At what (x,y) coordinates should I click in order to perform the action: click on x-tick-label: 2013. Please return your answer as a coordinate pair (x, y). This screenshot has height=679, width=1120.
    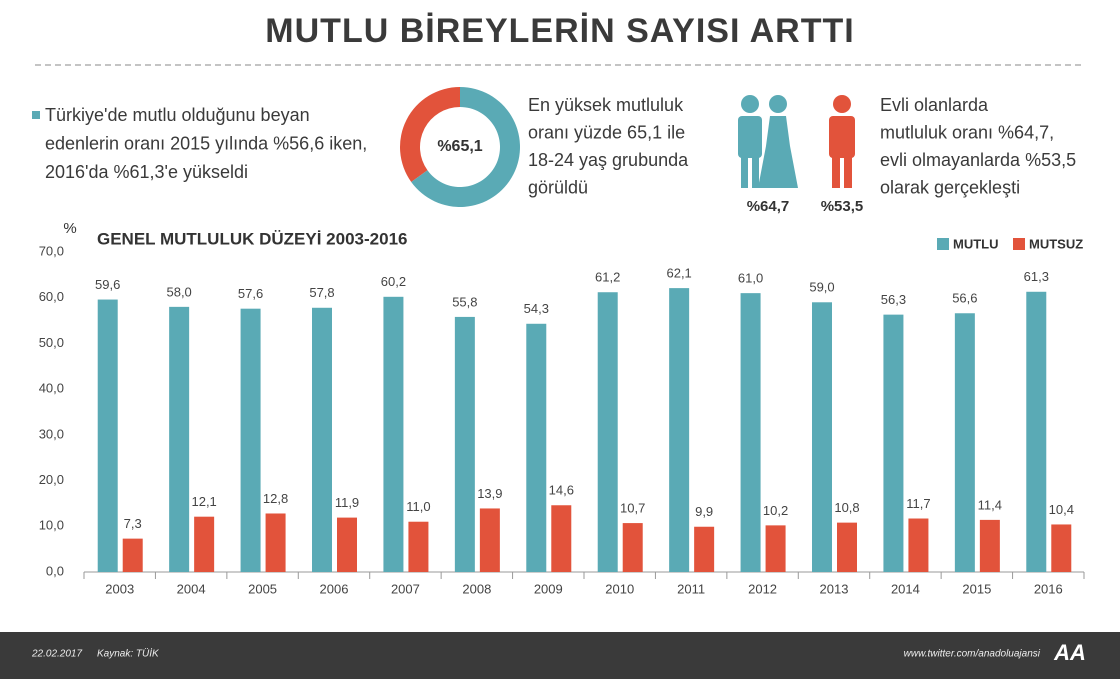
    Looking at the image, I should click on (834, 588).